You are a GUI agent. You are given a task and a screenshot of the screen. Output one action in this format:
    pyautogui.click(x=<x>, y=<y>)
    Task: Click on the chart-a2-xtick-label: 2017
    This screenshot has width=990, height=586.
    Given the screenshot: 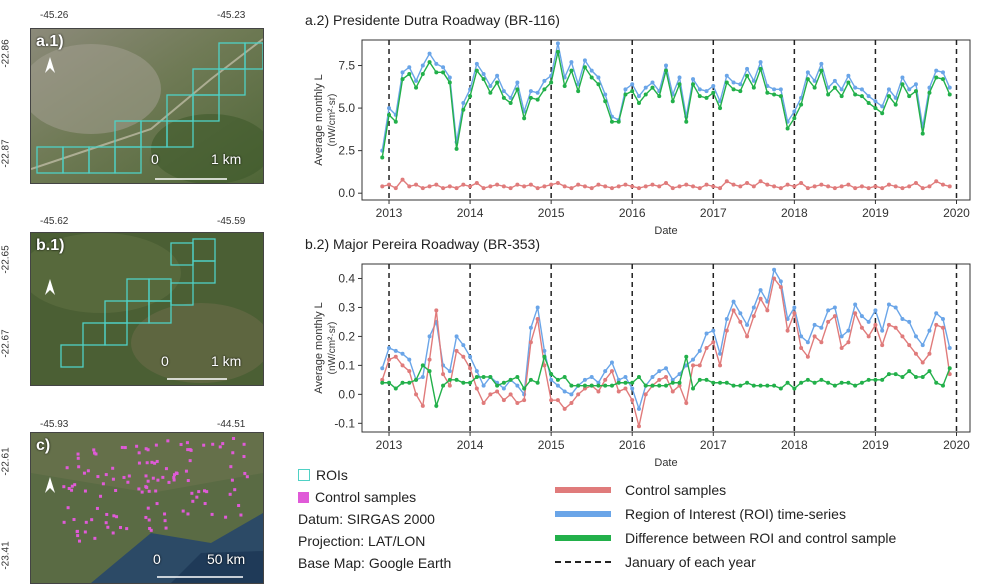 What is the action you would take?
    pyautogui.click(x=713, y=213)
    